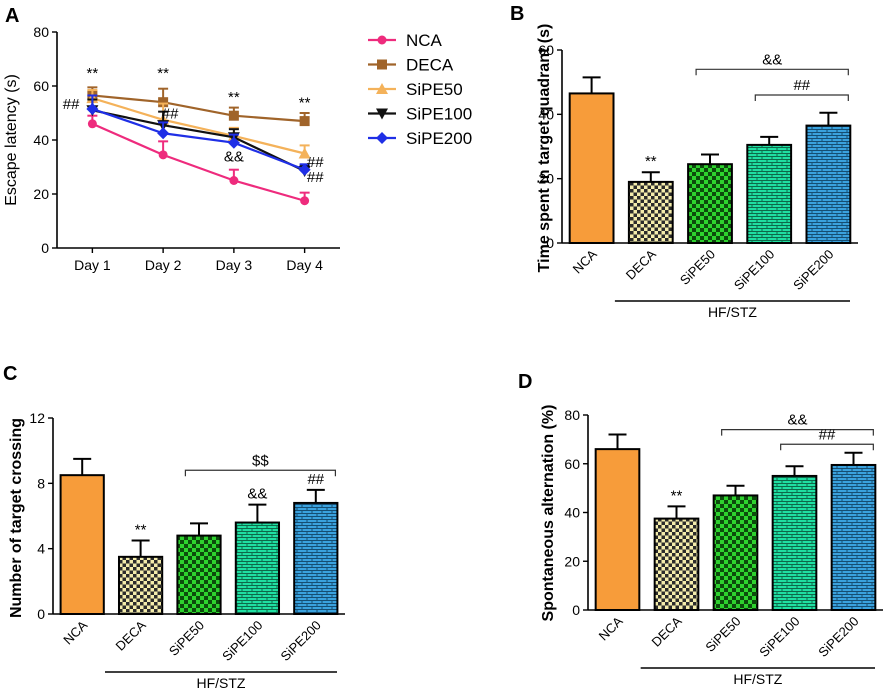  I want to click on significance-bracket: $$, so click(260, 464).